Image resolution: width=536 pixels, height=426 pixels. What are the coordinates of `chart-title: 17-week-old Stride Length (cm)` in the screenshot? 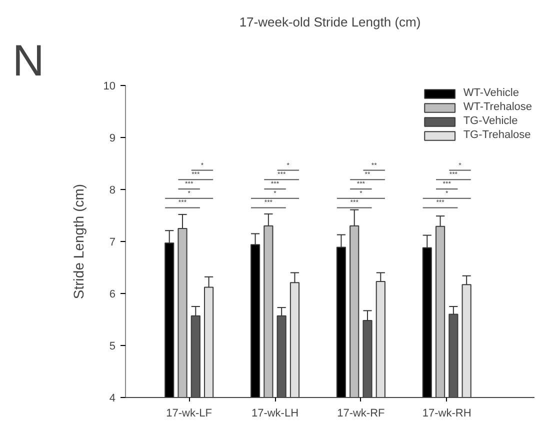 It's located at (330, 22).